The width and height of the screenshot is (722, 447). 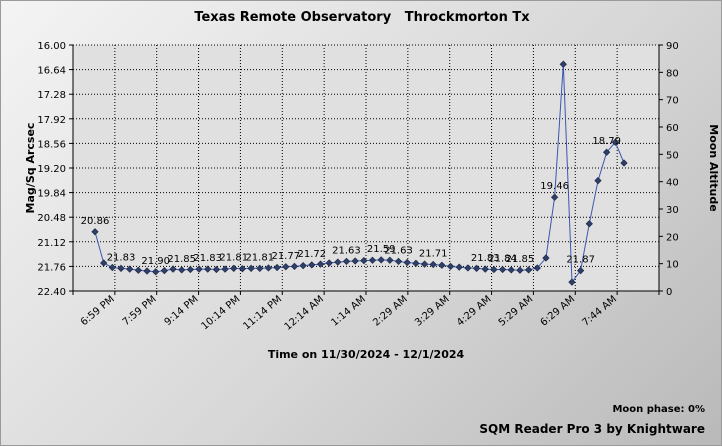 I want to click on data-label: 21.90, so click(x=155, y=261).